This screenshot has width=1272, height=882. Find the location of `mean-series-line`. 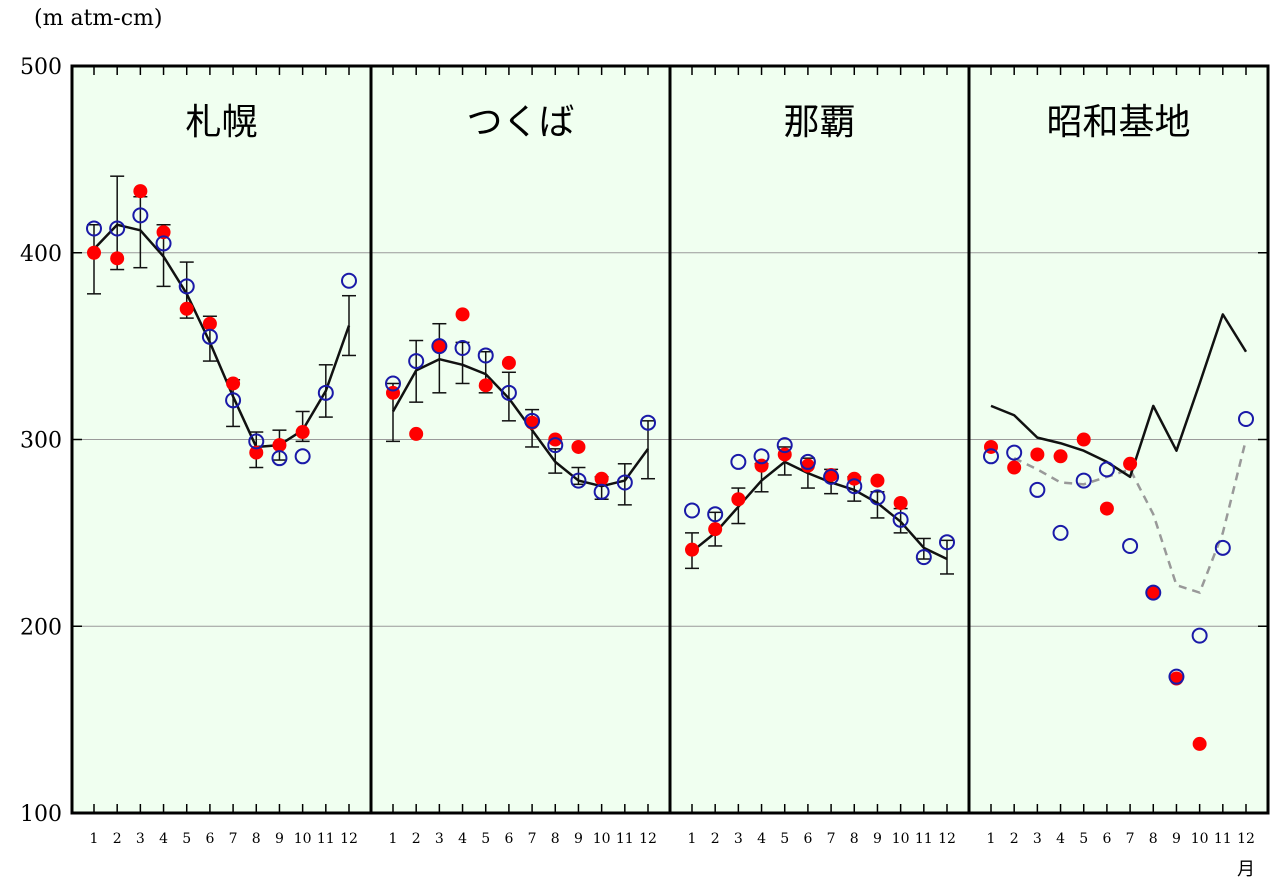

mean-series-line is located at coordinates (222, 336).